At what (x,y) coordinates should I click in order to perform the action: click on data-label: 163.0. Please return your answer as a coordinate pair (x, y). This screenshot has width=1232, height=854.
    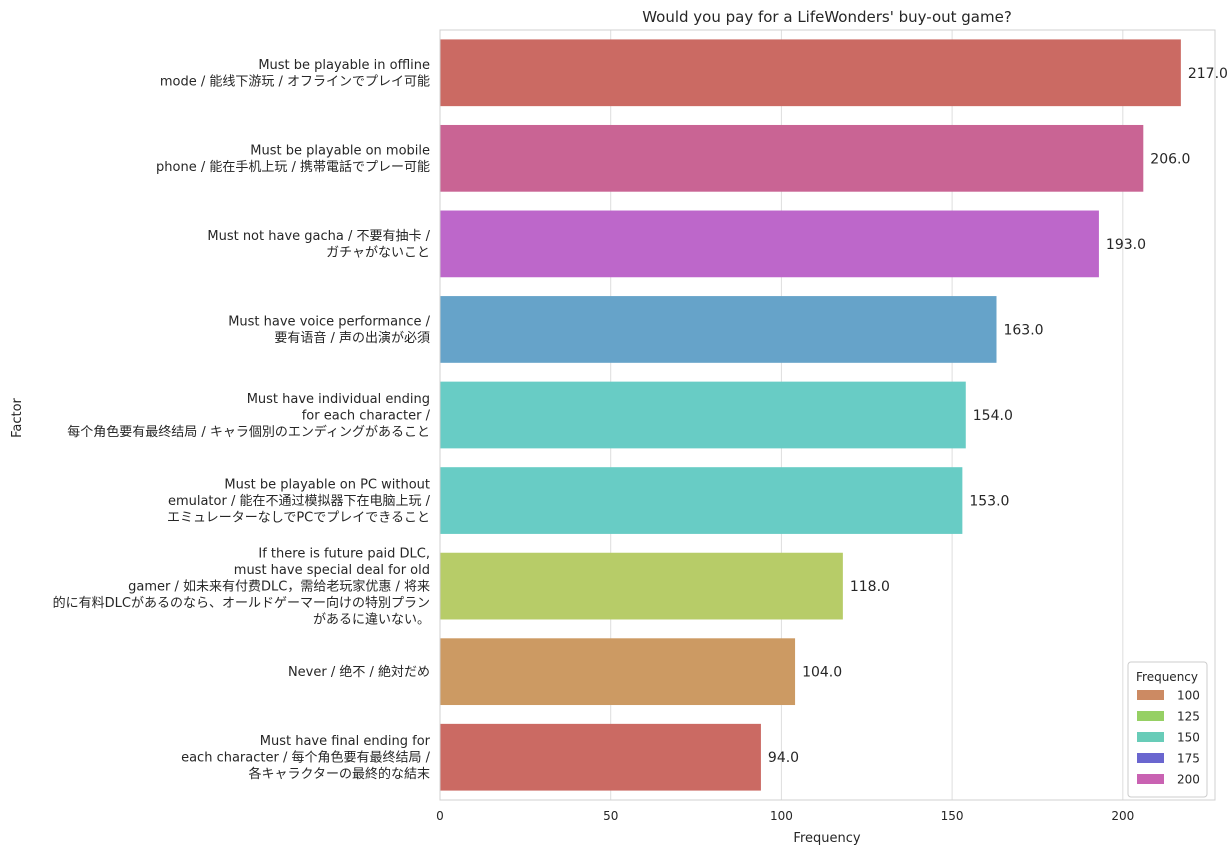
    Looking at the image, I should click on (1023, 330).